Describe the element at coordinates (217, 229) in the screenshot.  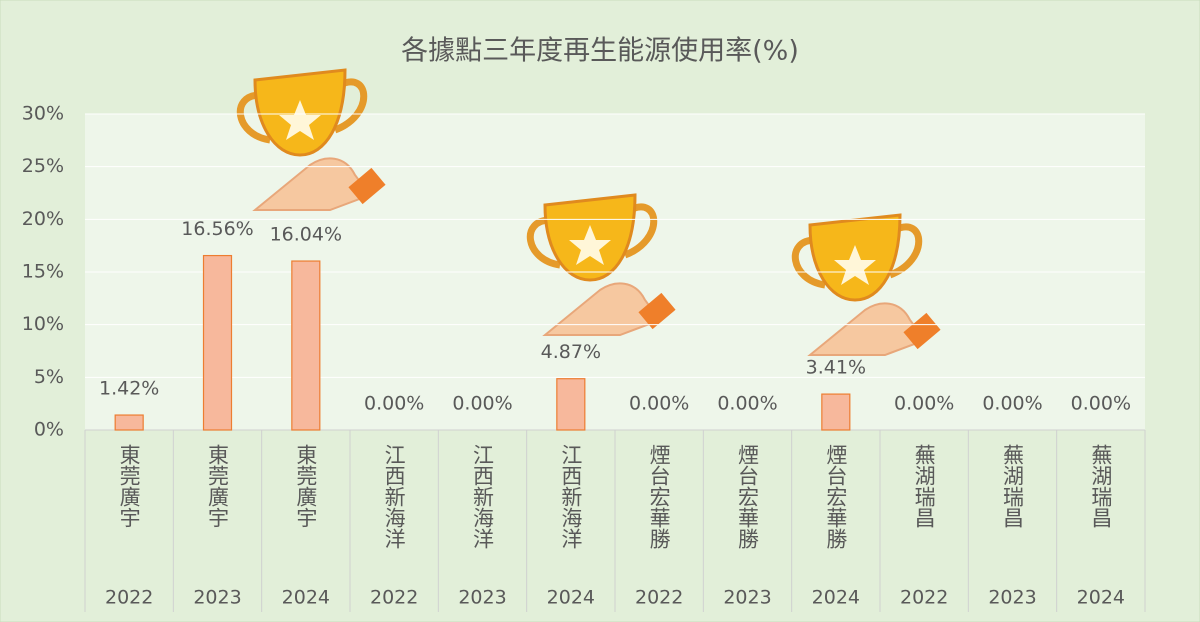
I see `data-label: 16.56%` at that location.